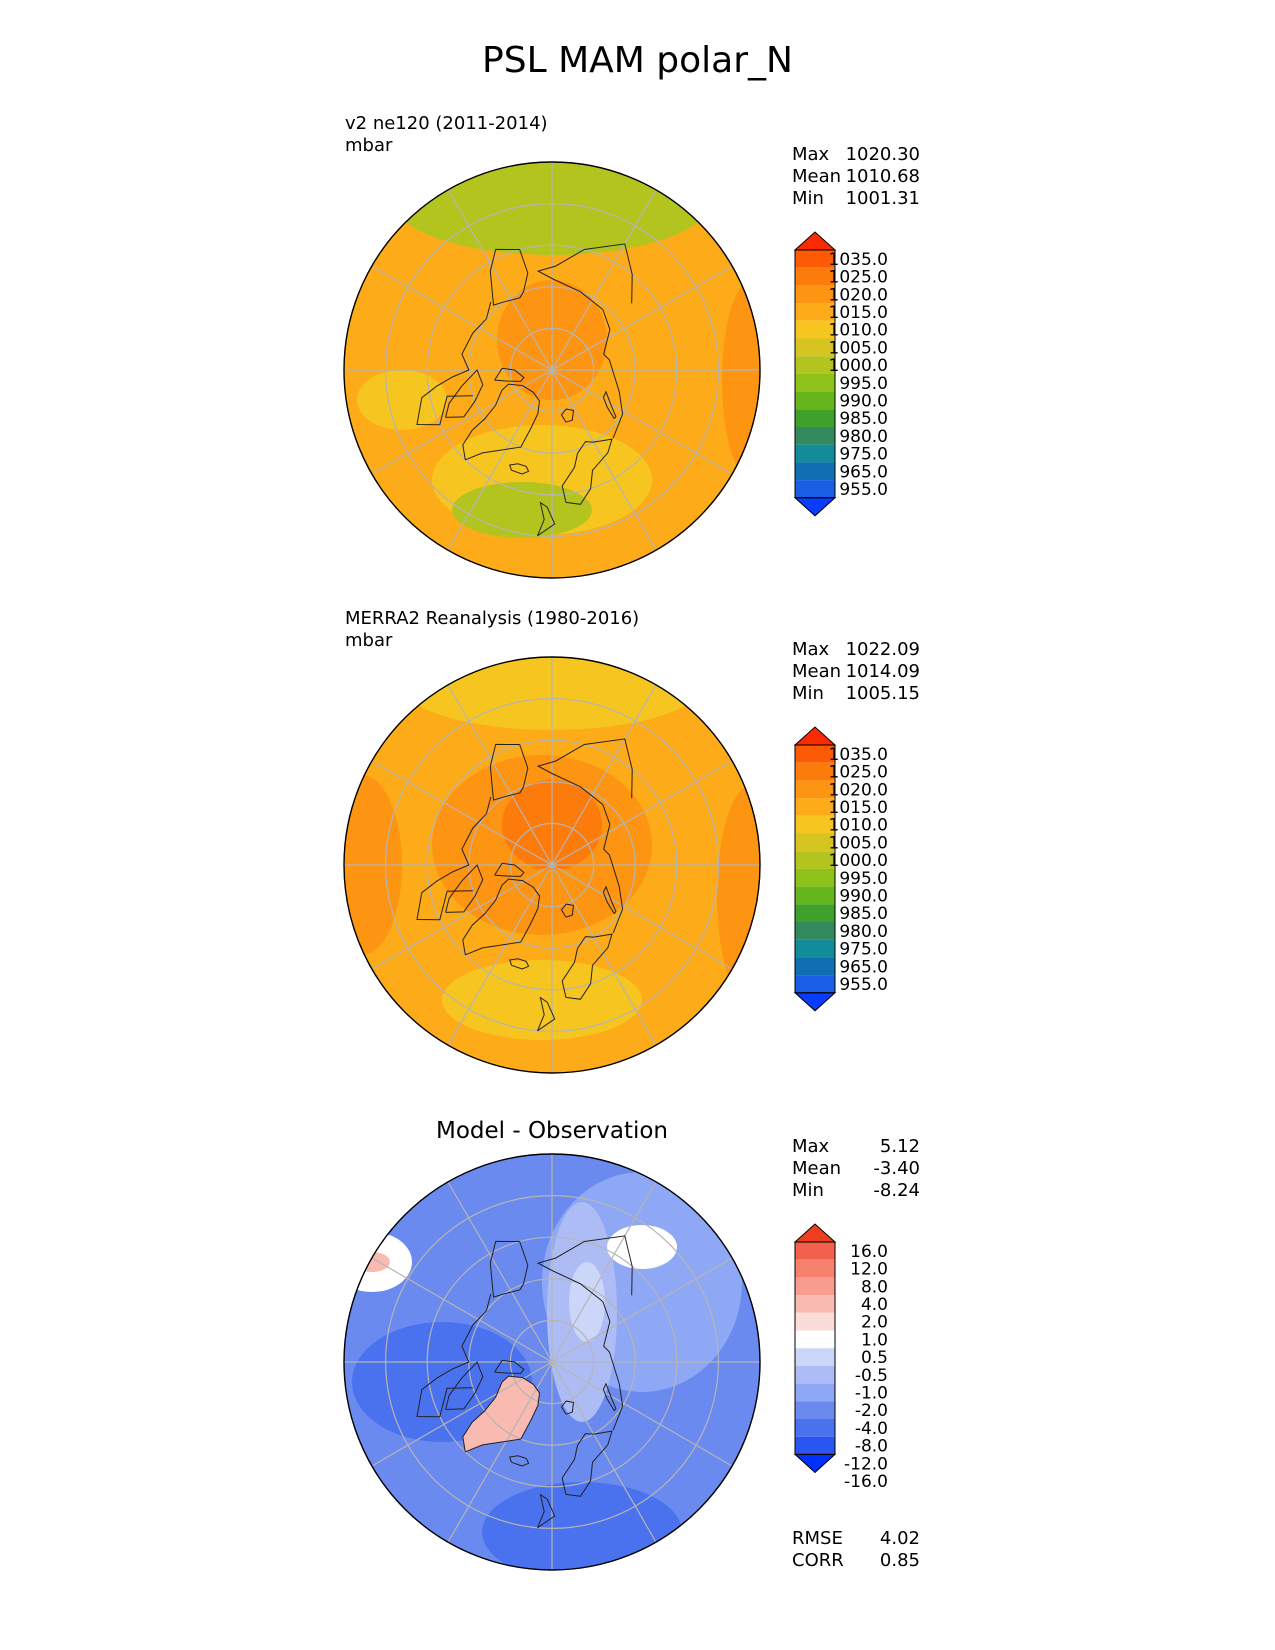  Describe the element at coordinates (863, 932) in the screenshot. I see `colorbar-2-tick-label: 980.0` at that location.